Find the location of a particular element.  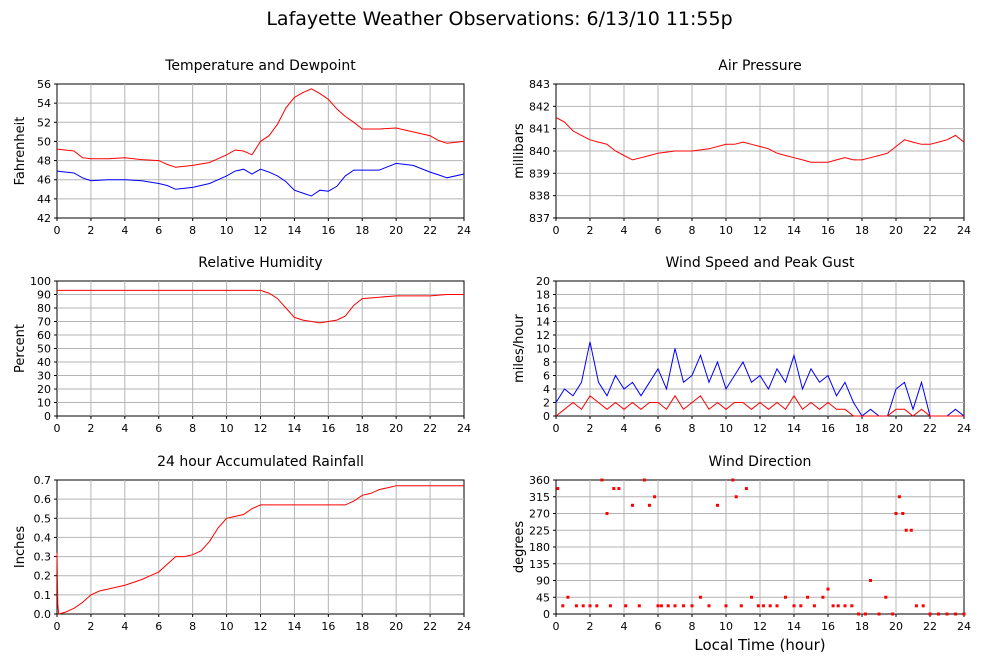

y-tick-label: 2 is located at coordinates (546, 403).